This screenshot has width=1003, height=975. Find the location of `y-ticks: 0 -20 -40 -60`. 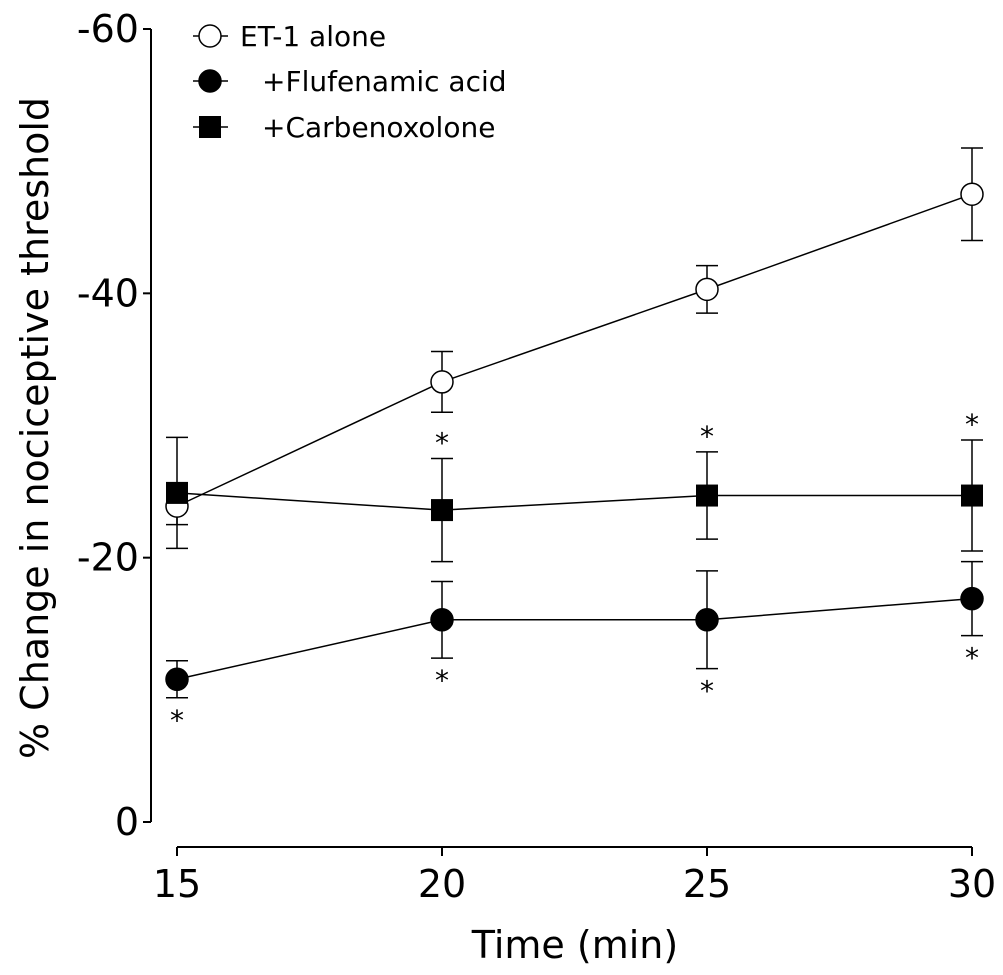

y-ticks: 0 -20 -40 -60 is located at coordinates (114, 425).